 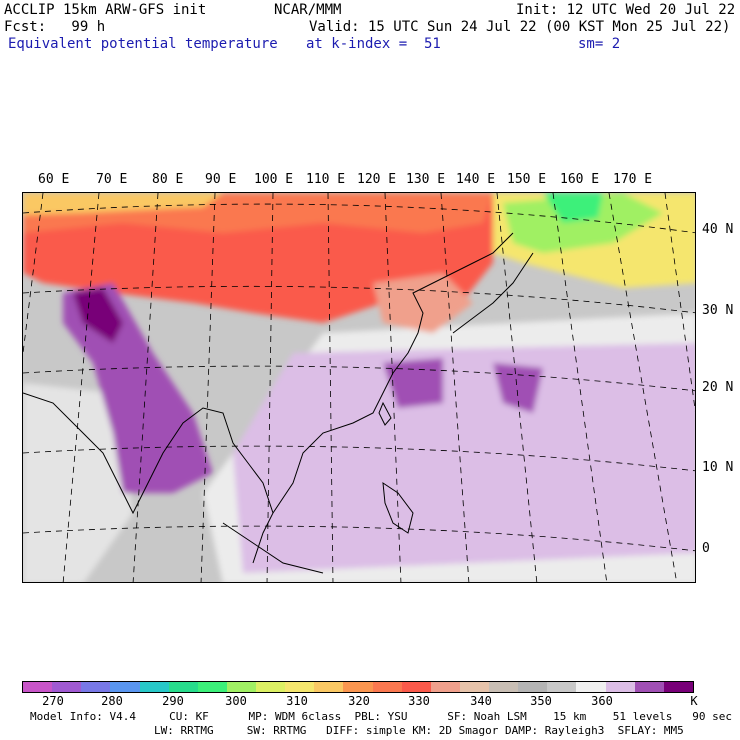 What do you see at coordinates (541, 701) in the screenshot?
I see `colorbar-tick: 350` at bounding box center [541, 701].